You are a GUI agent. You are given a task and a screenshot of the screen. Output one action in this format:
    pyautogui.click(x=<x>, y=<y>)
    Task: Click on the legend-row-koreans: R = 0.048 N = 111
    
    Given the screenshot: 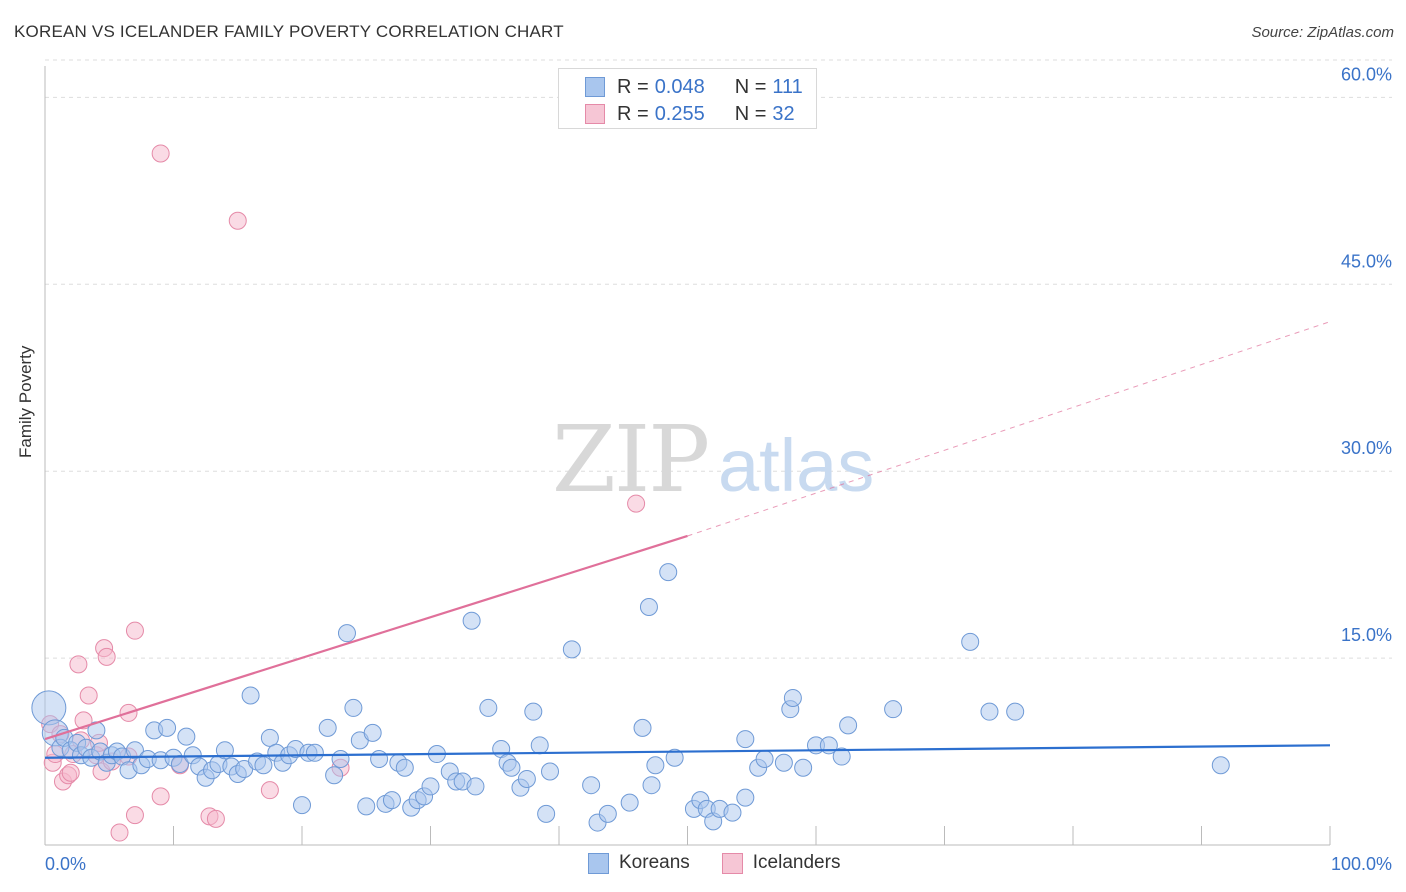 What is the action you would take?
    pyautogui.click(x=694, y=87)
    